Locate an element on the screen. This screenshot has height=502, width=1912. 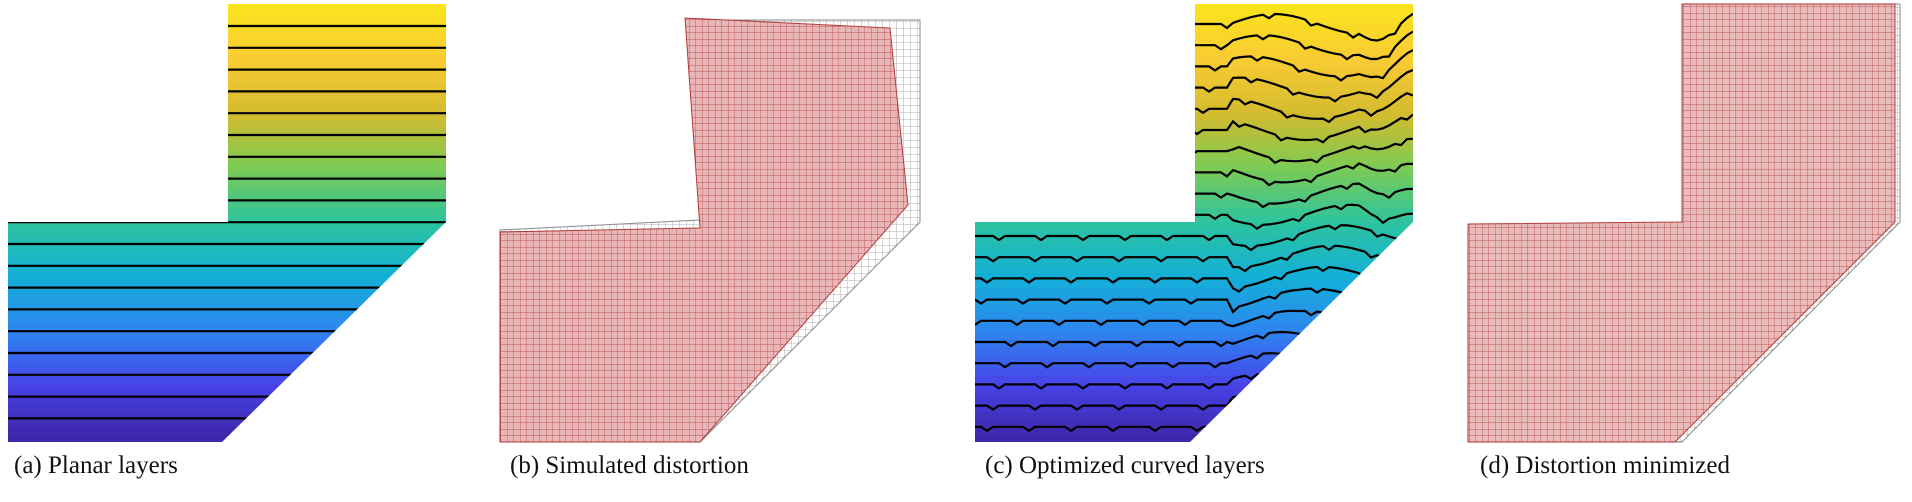
caption-b: (b) Simulated distortion is located at coordinates (629, 465).